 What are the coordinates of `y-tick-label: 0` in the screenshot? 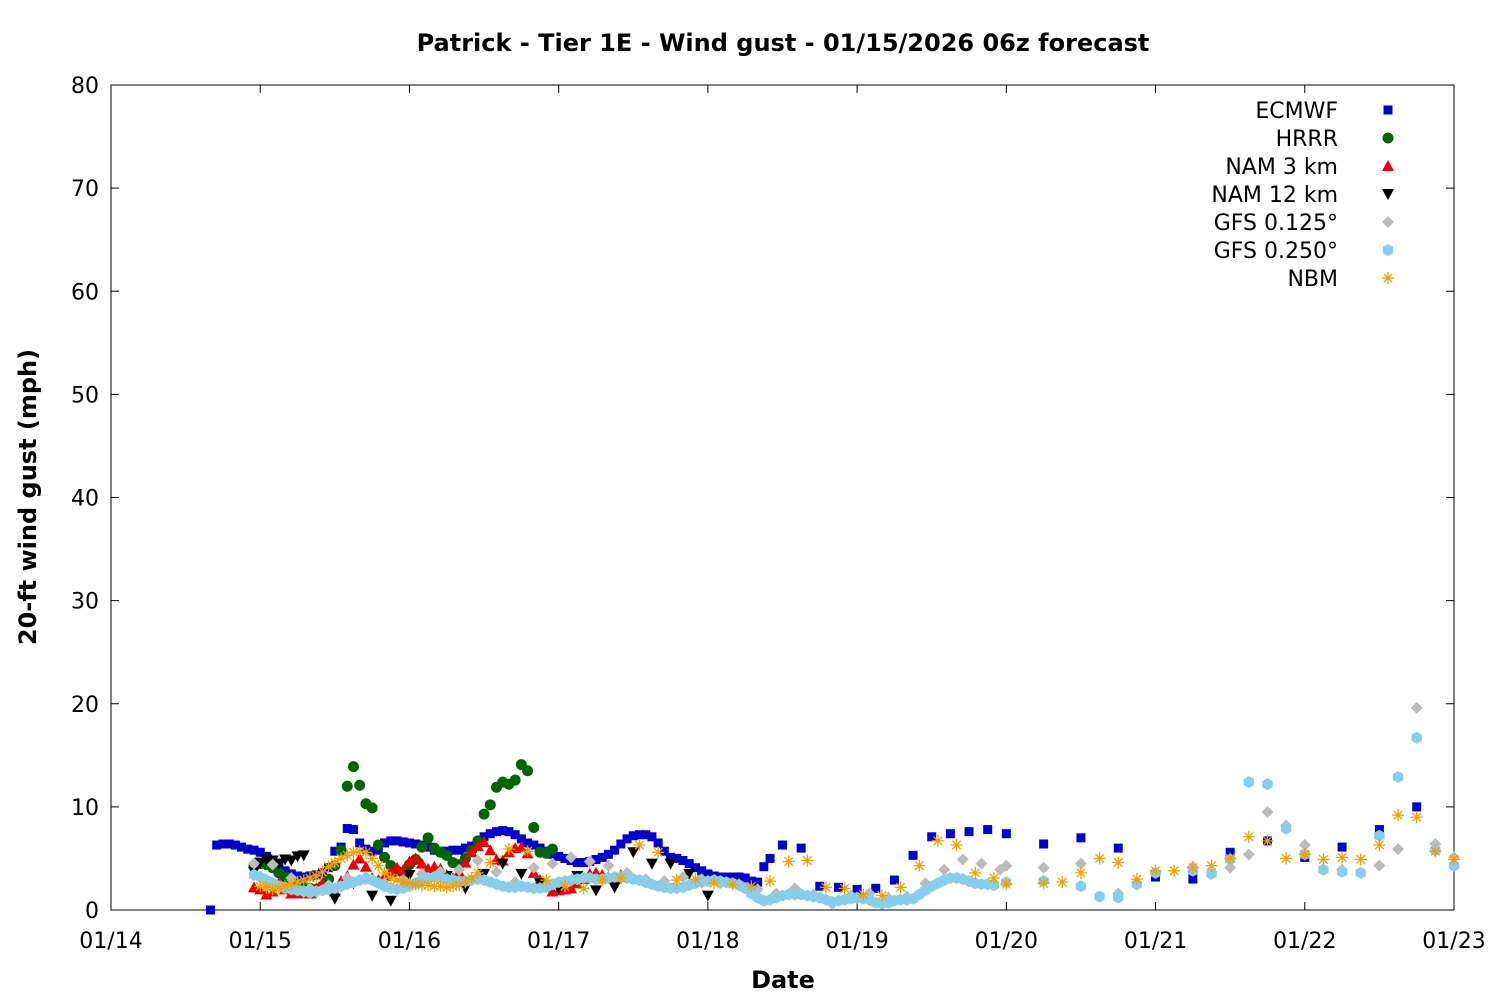 It's located at (92, 911).